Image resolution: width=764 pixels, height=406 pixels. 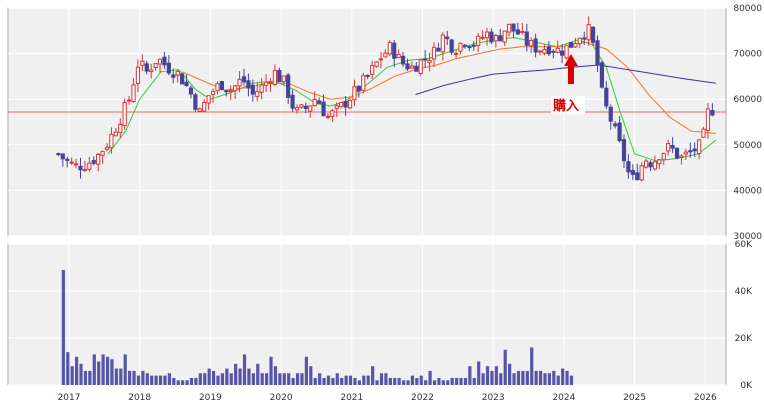 I want to click on x-tick-label: 2026, so click(x=705, y=398).